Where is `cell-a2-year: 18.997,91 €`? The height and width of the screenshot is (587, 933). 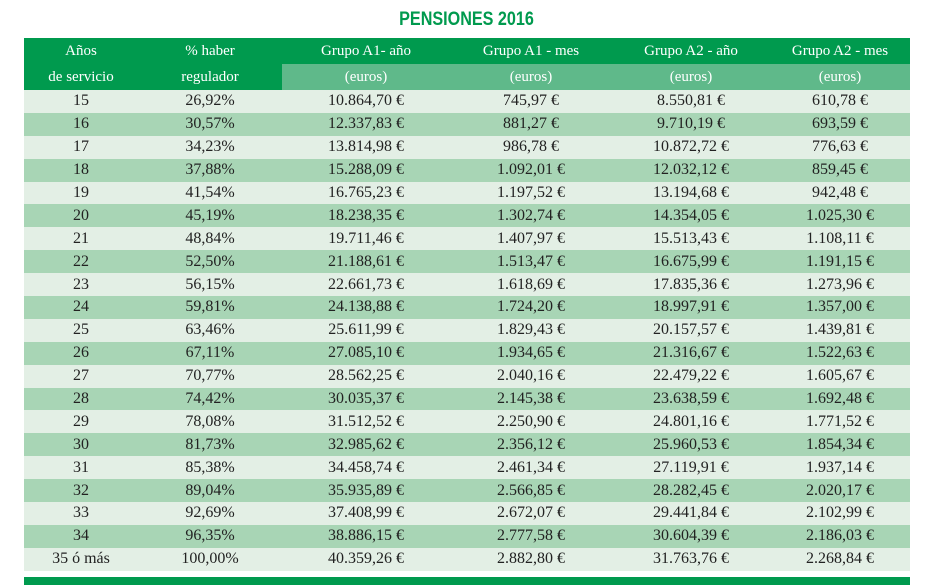
cell-a2-year: 18.997,91 € is located at coordinates (691, 307).